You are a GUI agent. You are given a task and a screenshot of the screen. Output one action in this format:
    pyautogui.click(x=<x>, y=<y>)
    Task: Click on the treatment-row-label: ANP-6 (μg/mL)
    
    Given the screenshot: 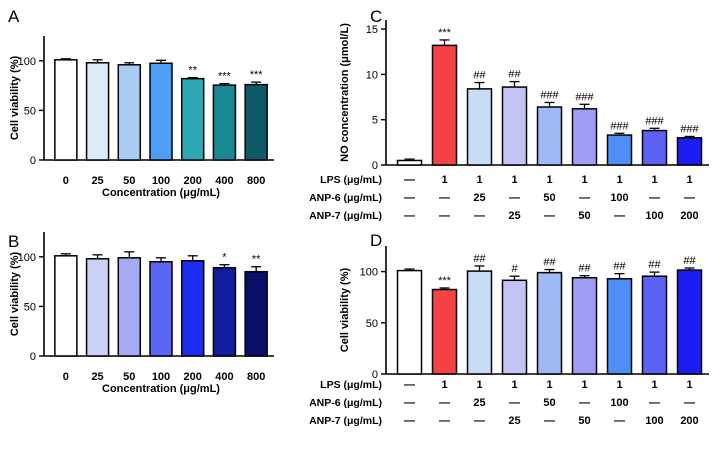 What is the action you would take?
    pyautogui.click(x=345, y=403)
    